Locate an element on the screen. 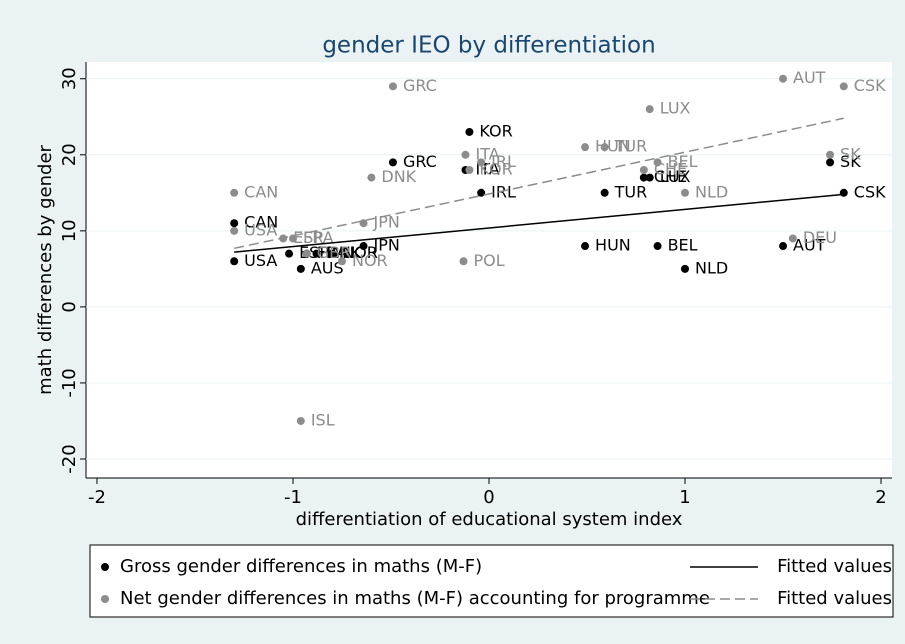 Image resolution: width=905 pixels, height=644 pixels. x-tick-label: 0 is located at coordinates (488, 497).